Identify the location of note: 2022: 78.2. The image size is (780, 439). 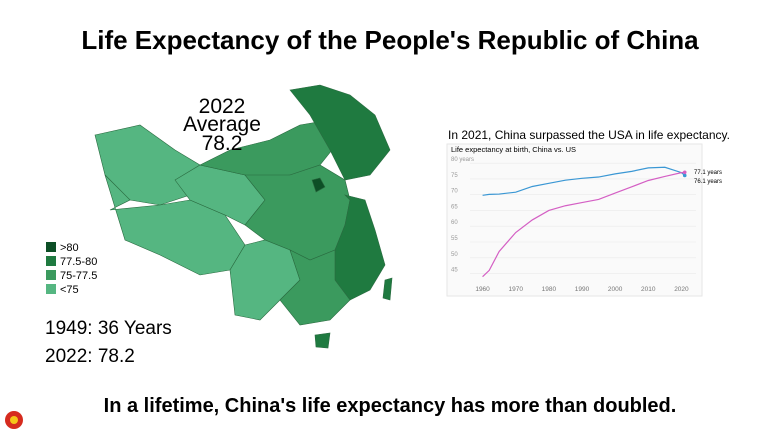
(90, 356).